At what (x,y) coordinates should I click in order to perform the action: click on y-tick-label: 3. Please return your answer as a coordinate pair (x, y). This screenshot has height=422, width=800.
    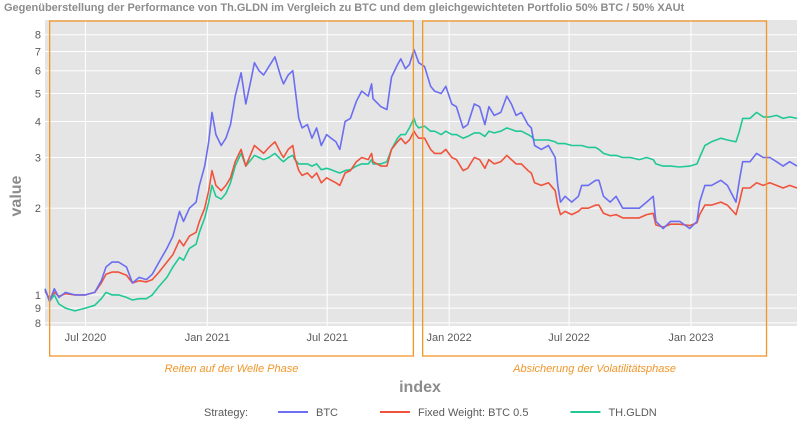
    Looking at the image, I should click on (38, 158).